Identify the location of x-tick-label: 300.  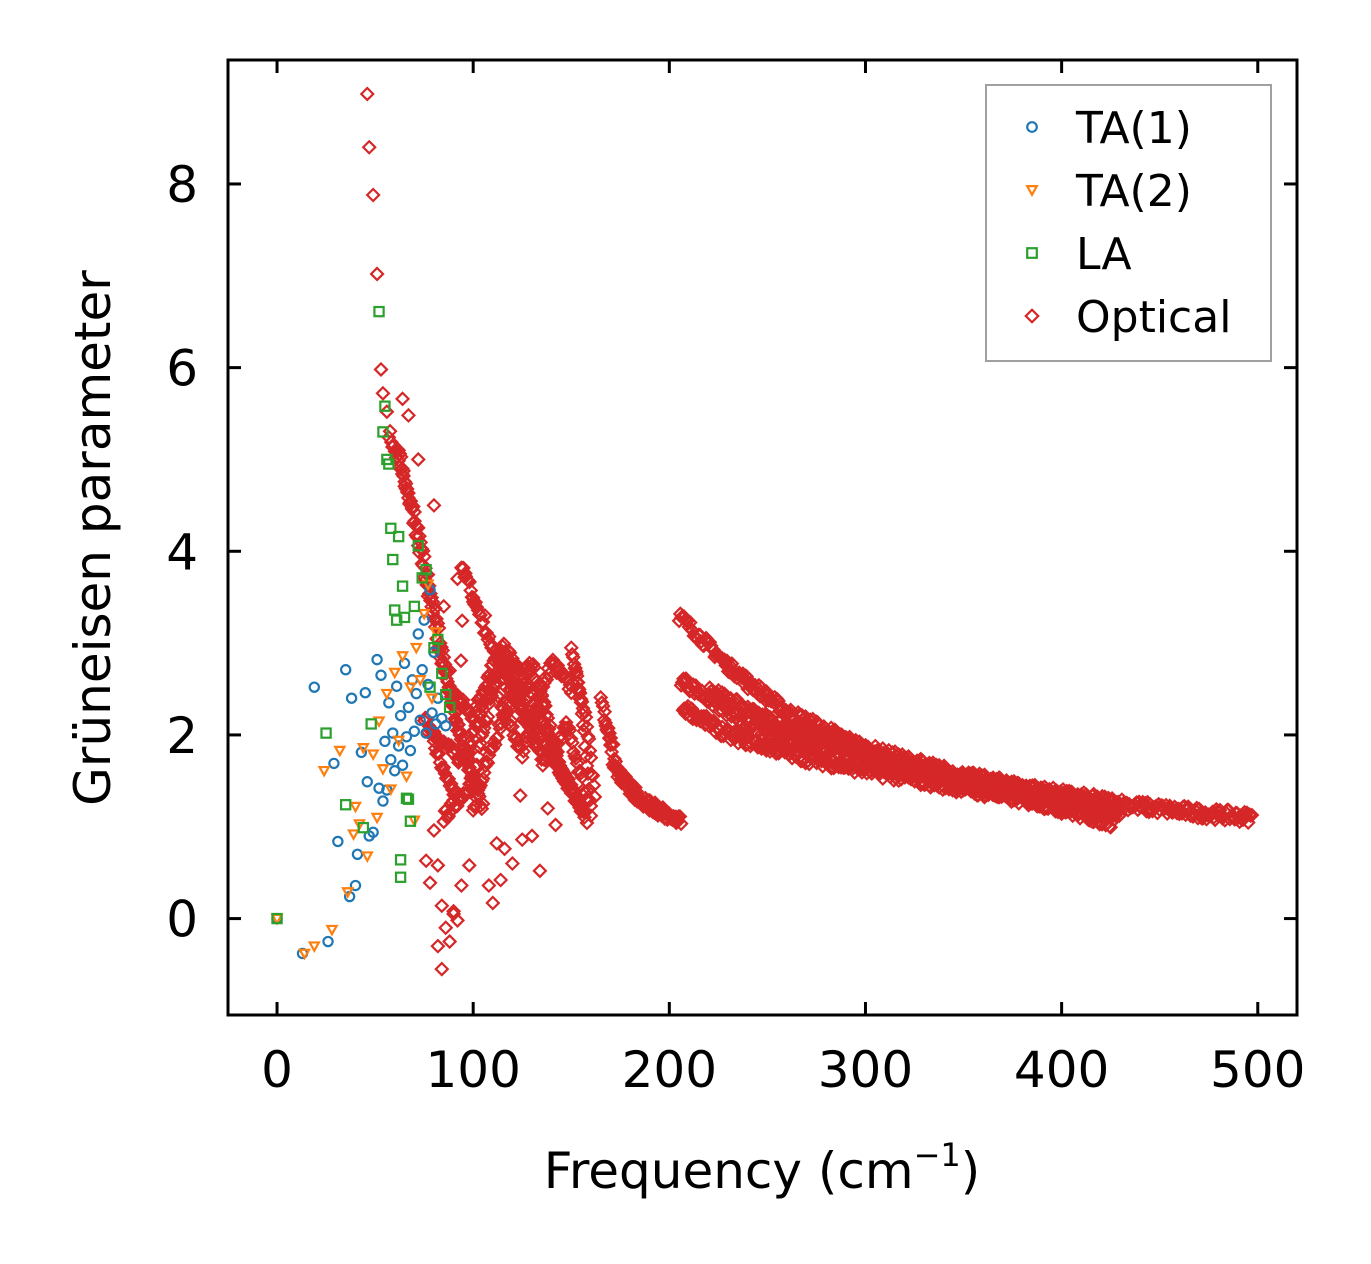
(865, 1070).